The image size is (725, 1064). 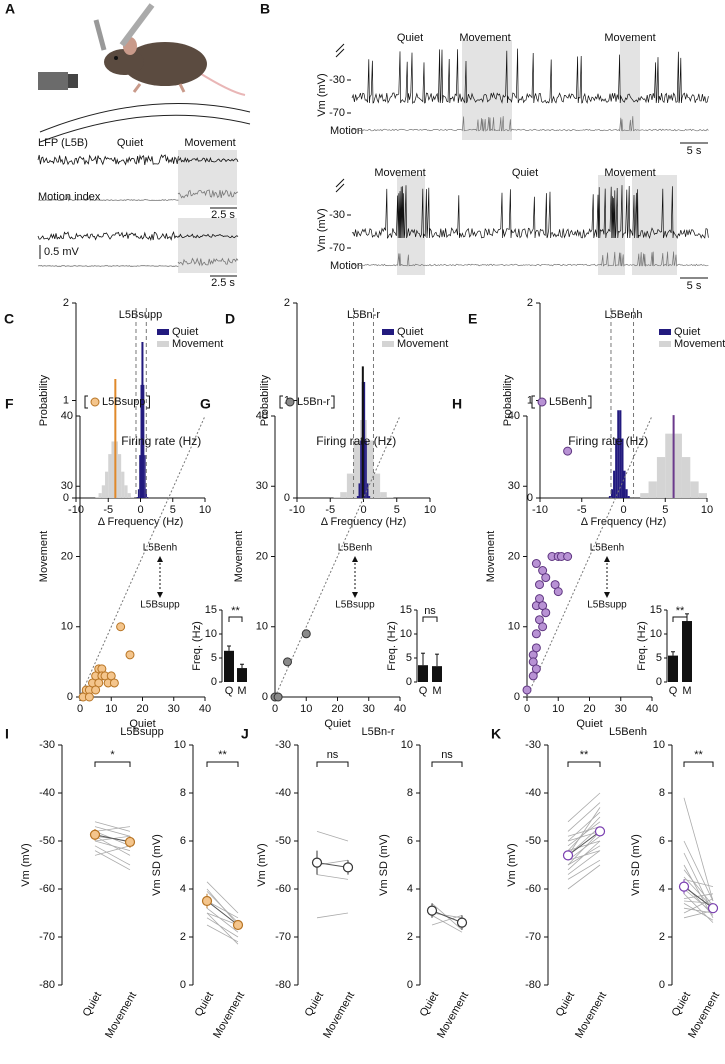 I want to click on legend-swatch, so click(x=388, y=344).